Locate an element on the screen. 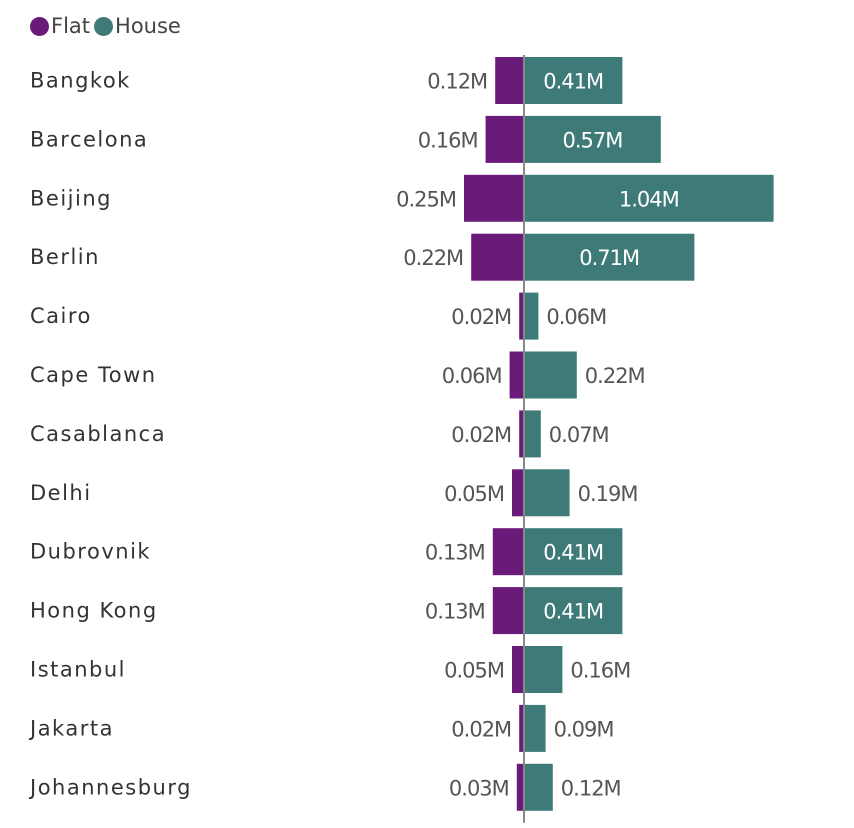 This screenshot has height=828, width=854. data-label-house-dubrovnik: 0.41M is located at coordinates (573, 553).